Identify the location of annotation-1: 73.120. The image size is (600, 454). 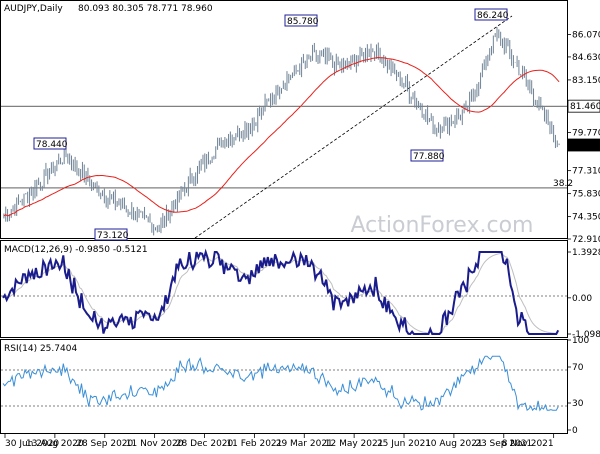
(113, 236).